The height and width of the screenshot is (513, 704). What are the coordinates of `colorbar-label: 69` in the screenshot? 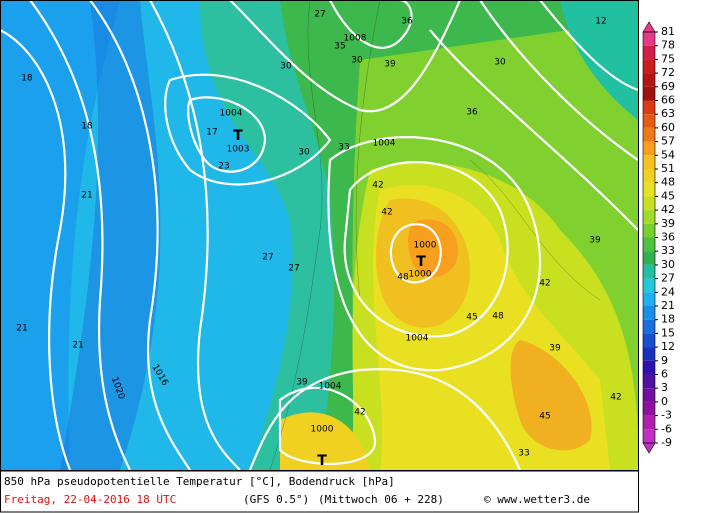 It's located at (668, 86).